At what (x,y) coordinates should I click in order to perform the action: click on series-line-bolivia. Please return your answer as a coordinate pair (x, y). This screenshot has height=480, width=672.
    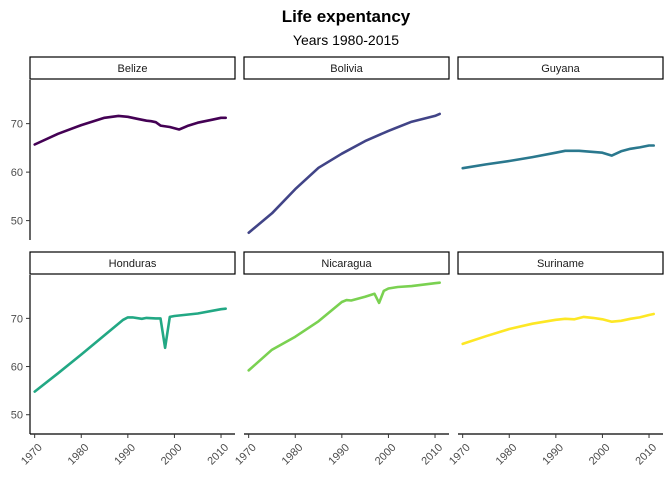
    Looking at the image, I should click on (344, 173).